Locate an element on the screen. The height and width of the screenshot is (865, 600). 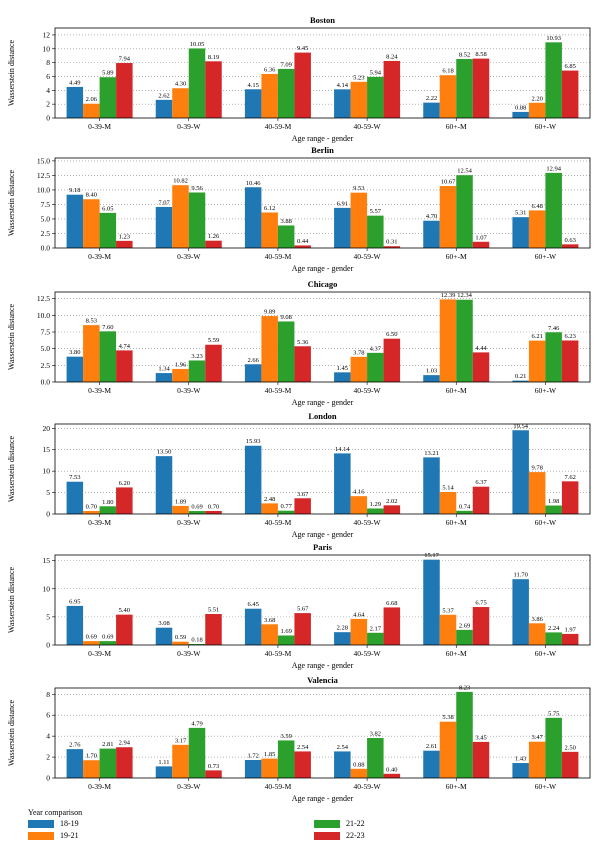
data-label: 7.46 is located at coordinates (554, 328).